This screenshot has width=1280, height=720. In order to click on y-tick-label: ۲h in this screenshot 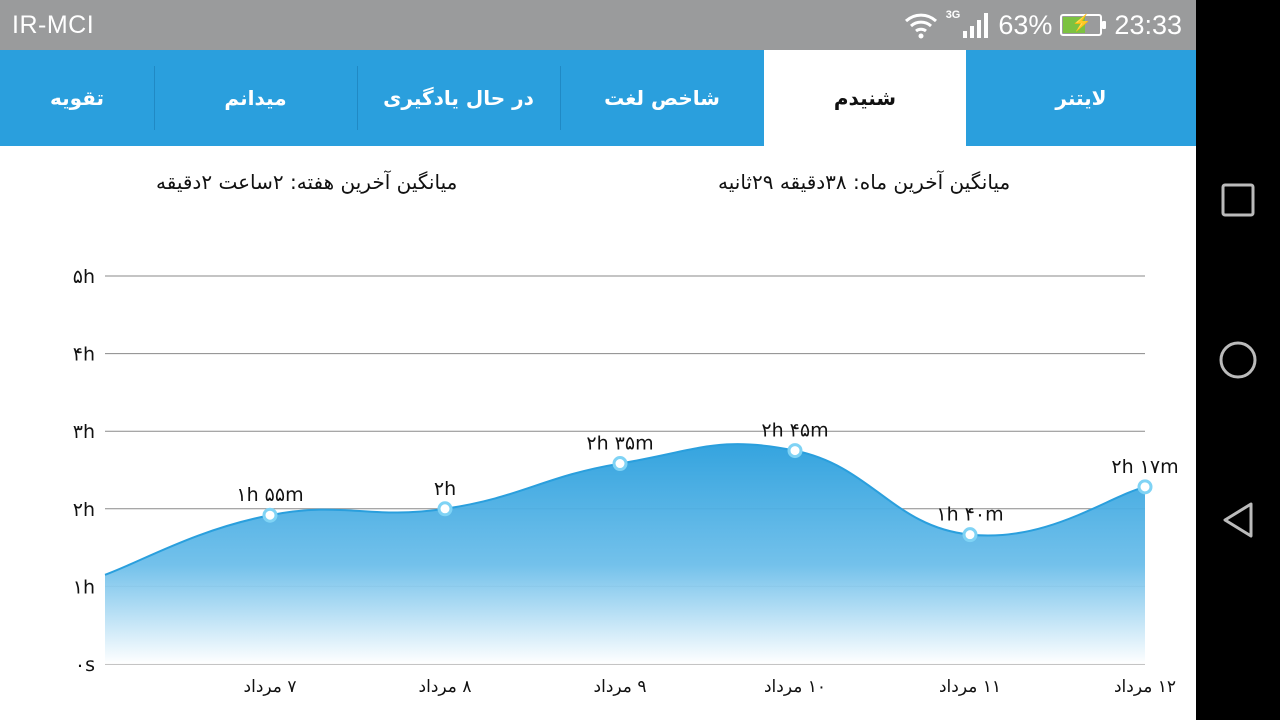, I will do `click(84, 510)`.